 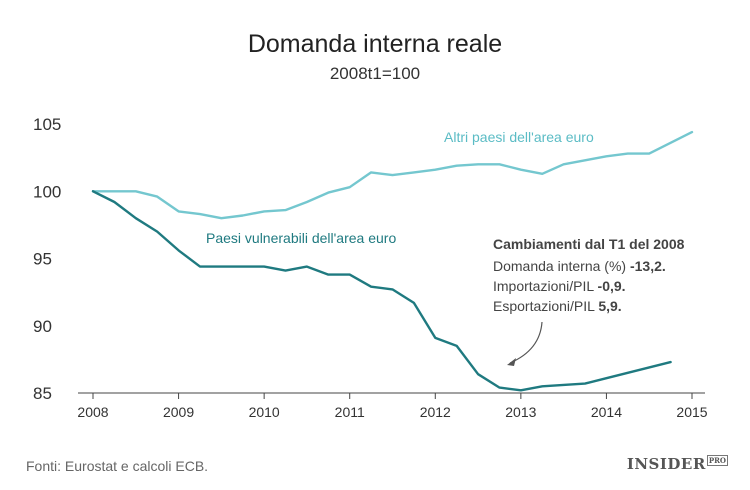 I want to click on brand-logo: INSIDER PRO, so click(x=677, y=464).